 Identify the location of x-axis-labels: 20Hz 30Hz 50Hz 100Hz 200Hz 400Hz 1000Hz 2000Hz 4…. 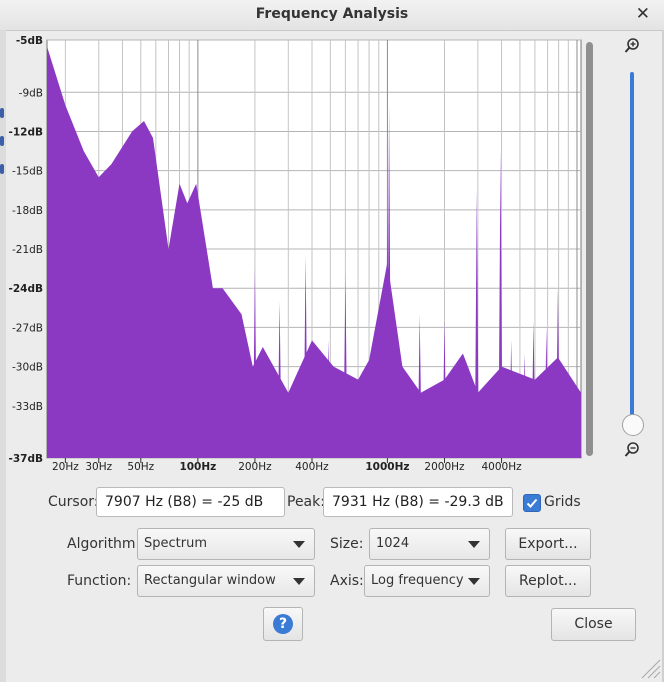
(287, 467).